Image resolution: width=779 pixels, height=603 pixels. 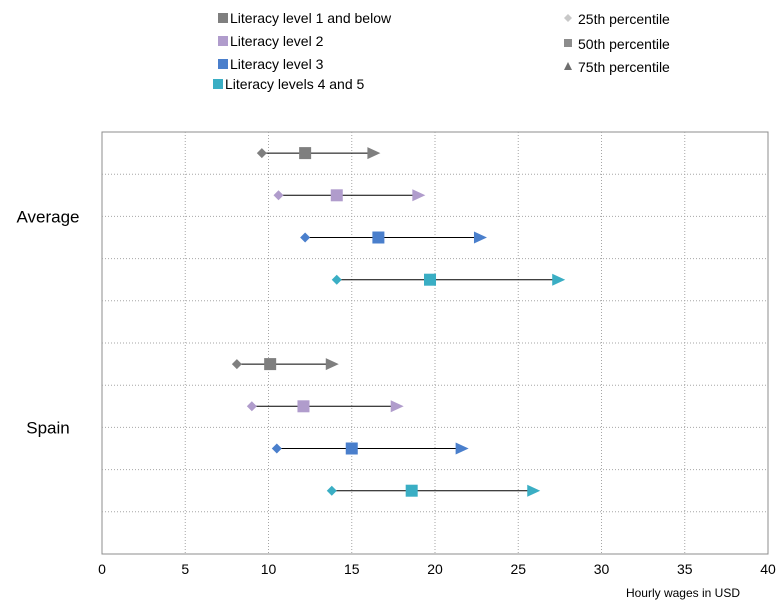 What do you see at coordinates (352, 569) in the screenshot?
I see `x-tick-label: 15` at bounding box center [352, 569].